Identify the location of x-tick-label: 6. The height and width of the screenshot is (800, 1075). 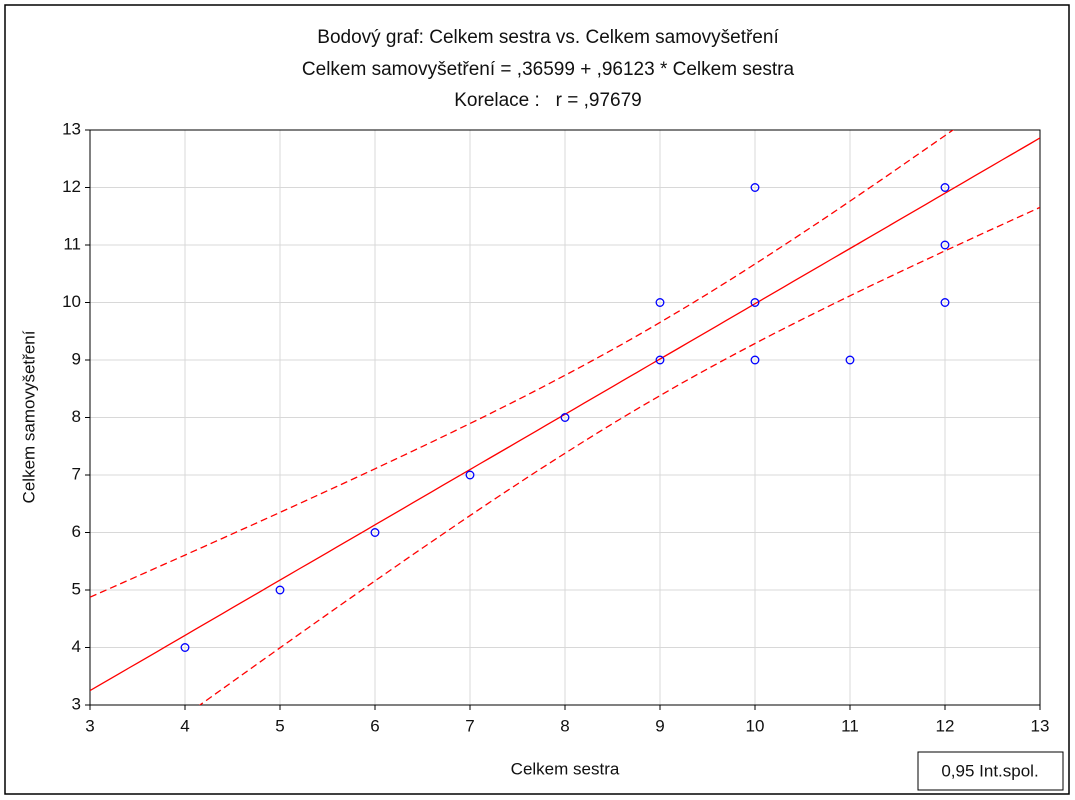
(374, 725).